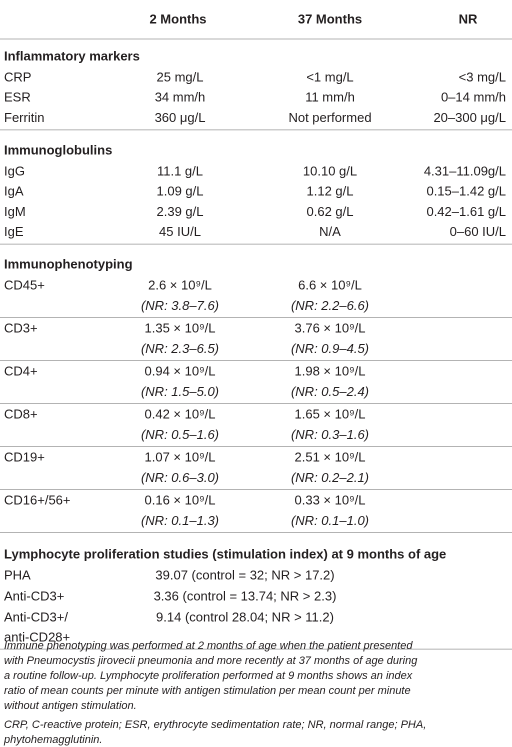 The width and height of the screenshot is (512, 747). I want to click on normal-range: (NR: 0.1–1.3), so click(180, 520).